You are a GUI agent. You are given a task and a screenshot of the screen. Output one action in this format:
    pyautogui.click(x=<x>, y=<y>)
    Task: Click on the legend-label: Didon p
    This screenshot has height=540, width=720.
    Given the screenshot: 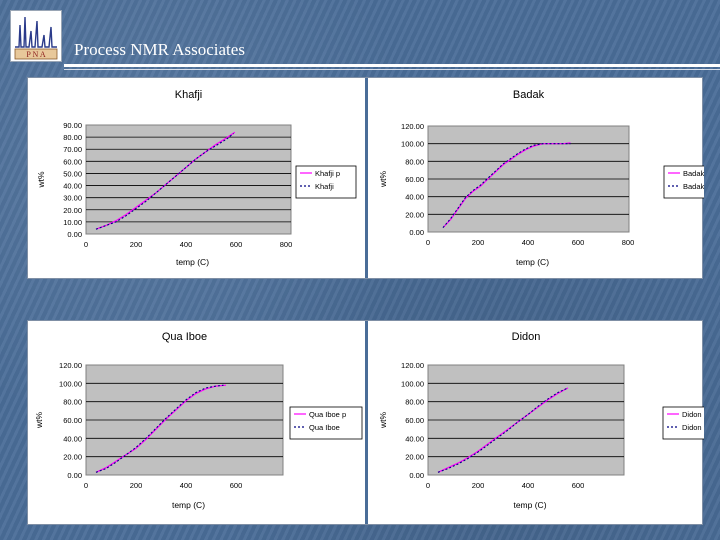 What is the action you would take?
    pyautogui.click(x=693, y=414)
    